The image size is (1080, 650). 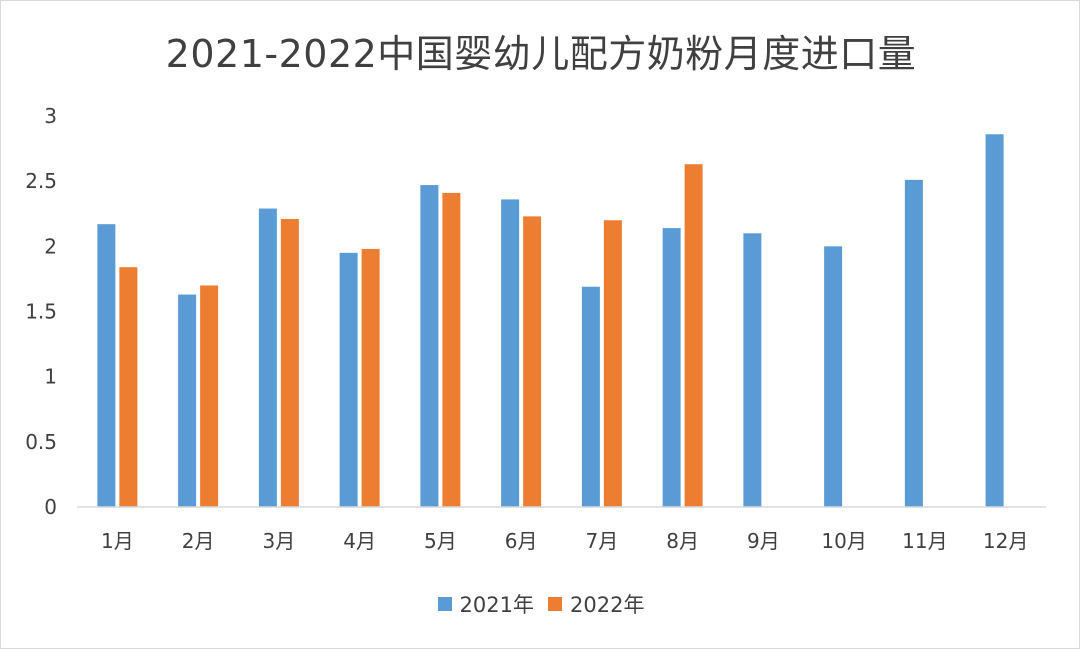 I want to click on legend: 2021年 2022年, so click(x=540, y=604).